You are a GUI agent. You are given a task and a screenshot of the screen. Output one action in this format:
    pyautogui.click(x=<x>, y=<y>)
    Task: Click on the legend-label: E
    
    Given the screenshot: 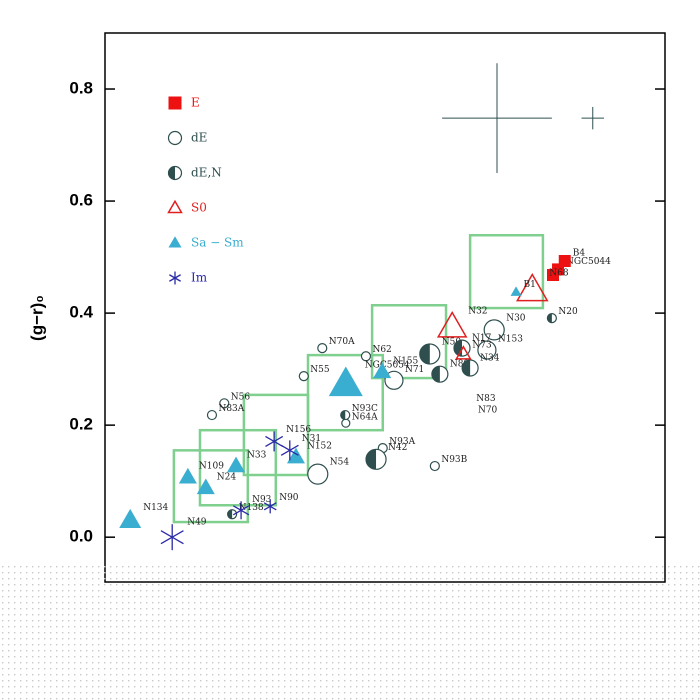 What is the action you would take?
    pyautogui.click(x=195, y=103)
    